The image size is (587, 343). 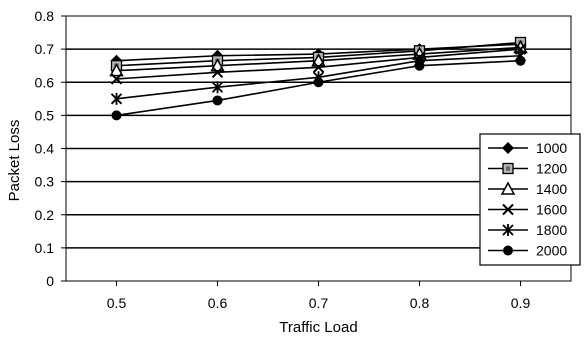 What do you see at coordinates (521, 303) in the screenshot?
I see `x-tick-label: 0.9` at bounding box center [521, 303].